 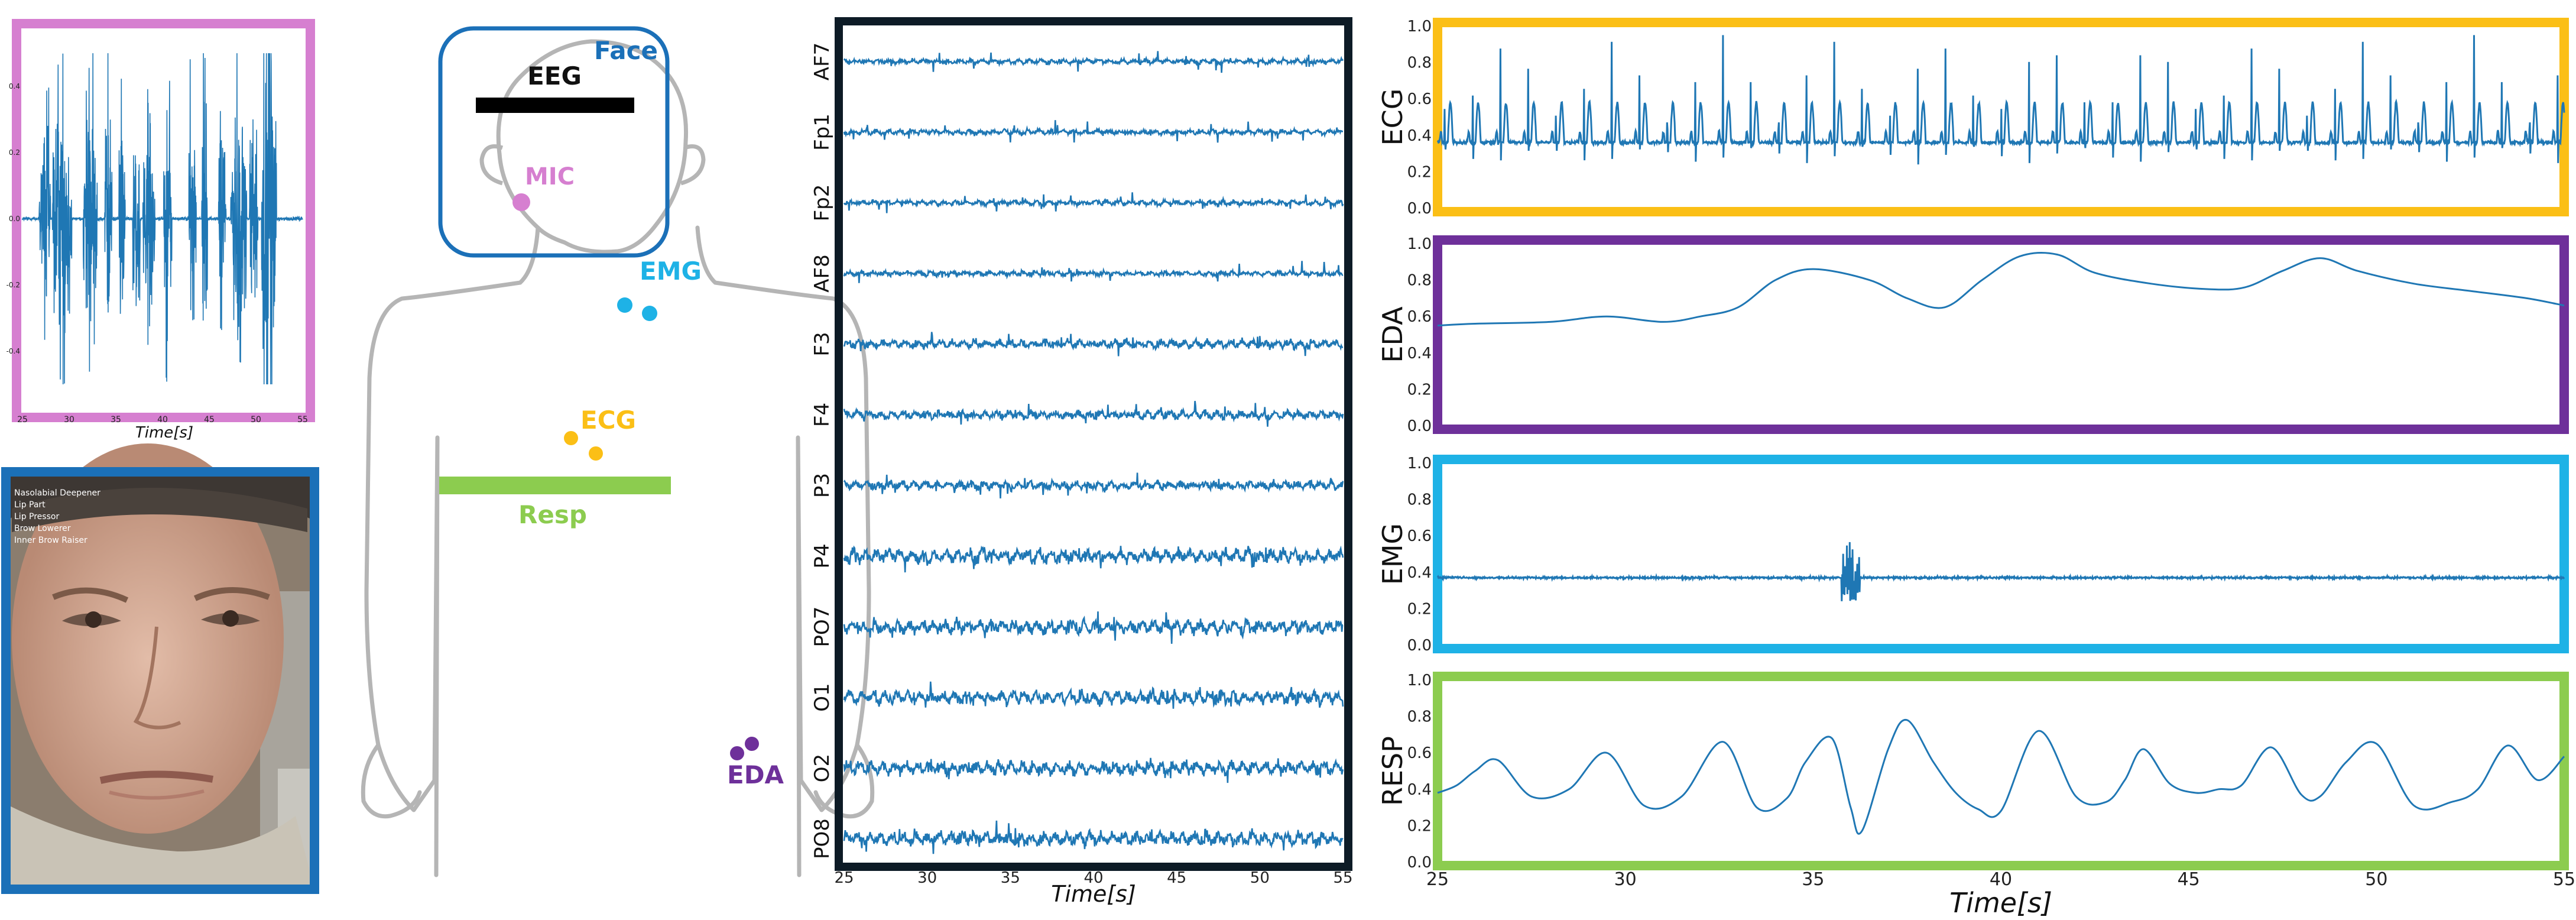 I want to click on ecg-signal-line, so click(x=2000, y=100).